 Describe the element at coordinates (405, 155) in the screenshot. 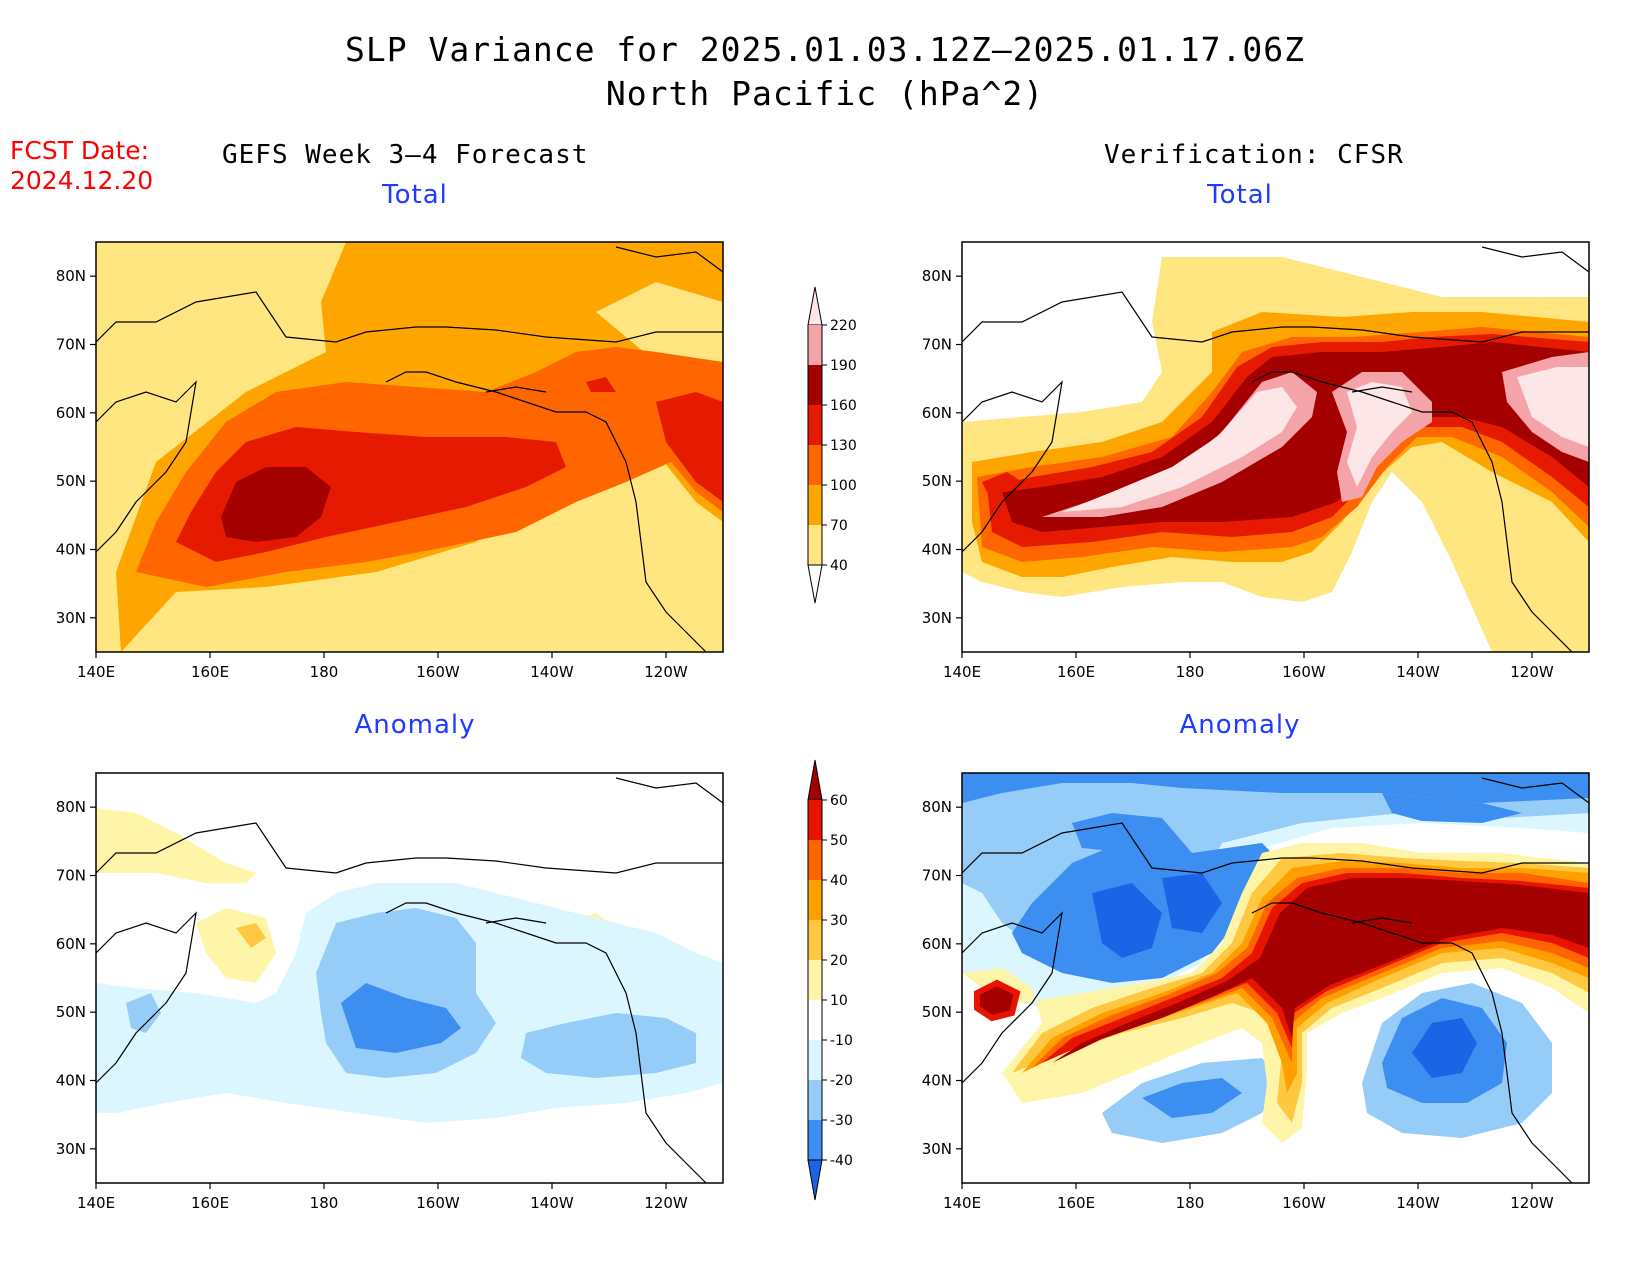

I see `column-title-forecast: GEFS Week 3–4 Forecast` at that location.